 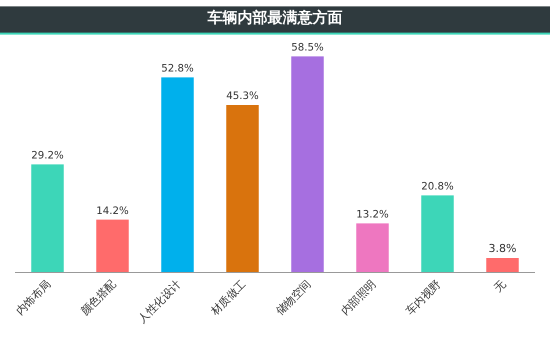 What do you see at coordinates (307, 48) in the screenshot?
I see `data-label: 58.5%` at bounding box center [307, 48].